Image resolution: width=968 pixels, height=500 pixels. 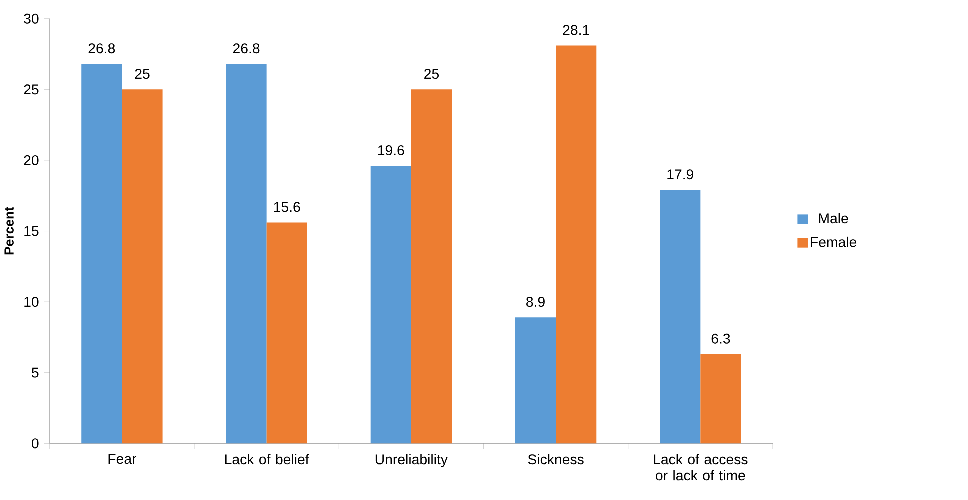 I want to click on y-tick-label: 30, so click(x=31, y=19).